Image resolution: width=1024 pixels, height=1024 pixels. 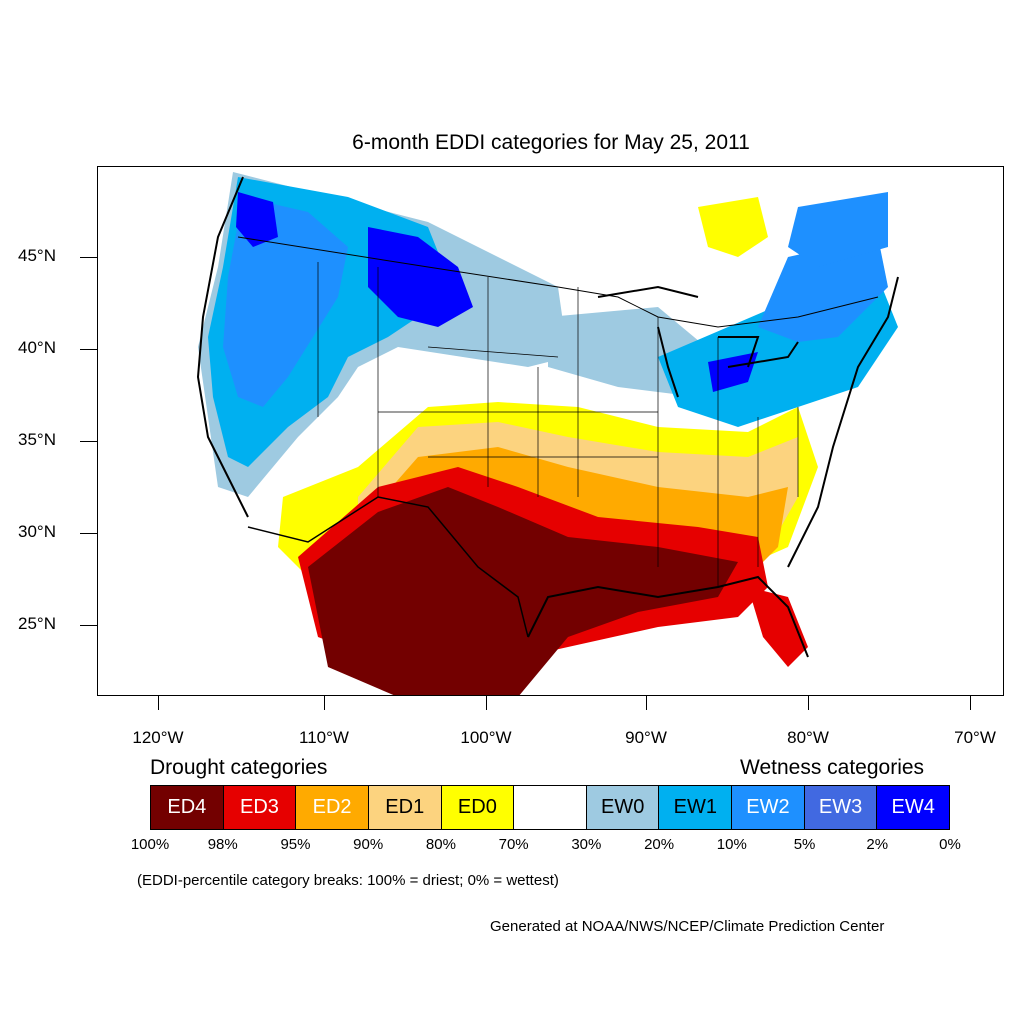 What do you see at coordinates (841, 807) in the screenshot?
I see `legend-box-ew3: EW3` at bounding box center [841, 807].